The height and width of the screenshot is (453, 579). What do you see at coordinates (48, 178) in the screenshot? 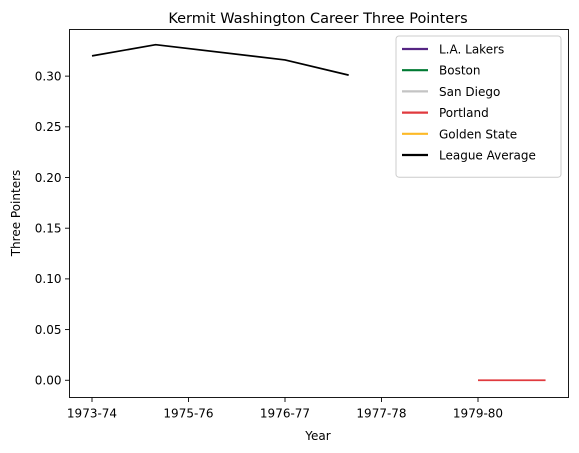
I see `y-tick-label: 0.20` at bounding box center [48, 178].